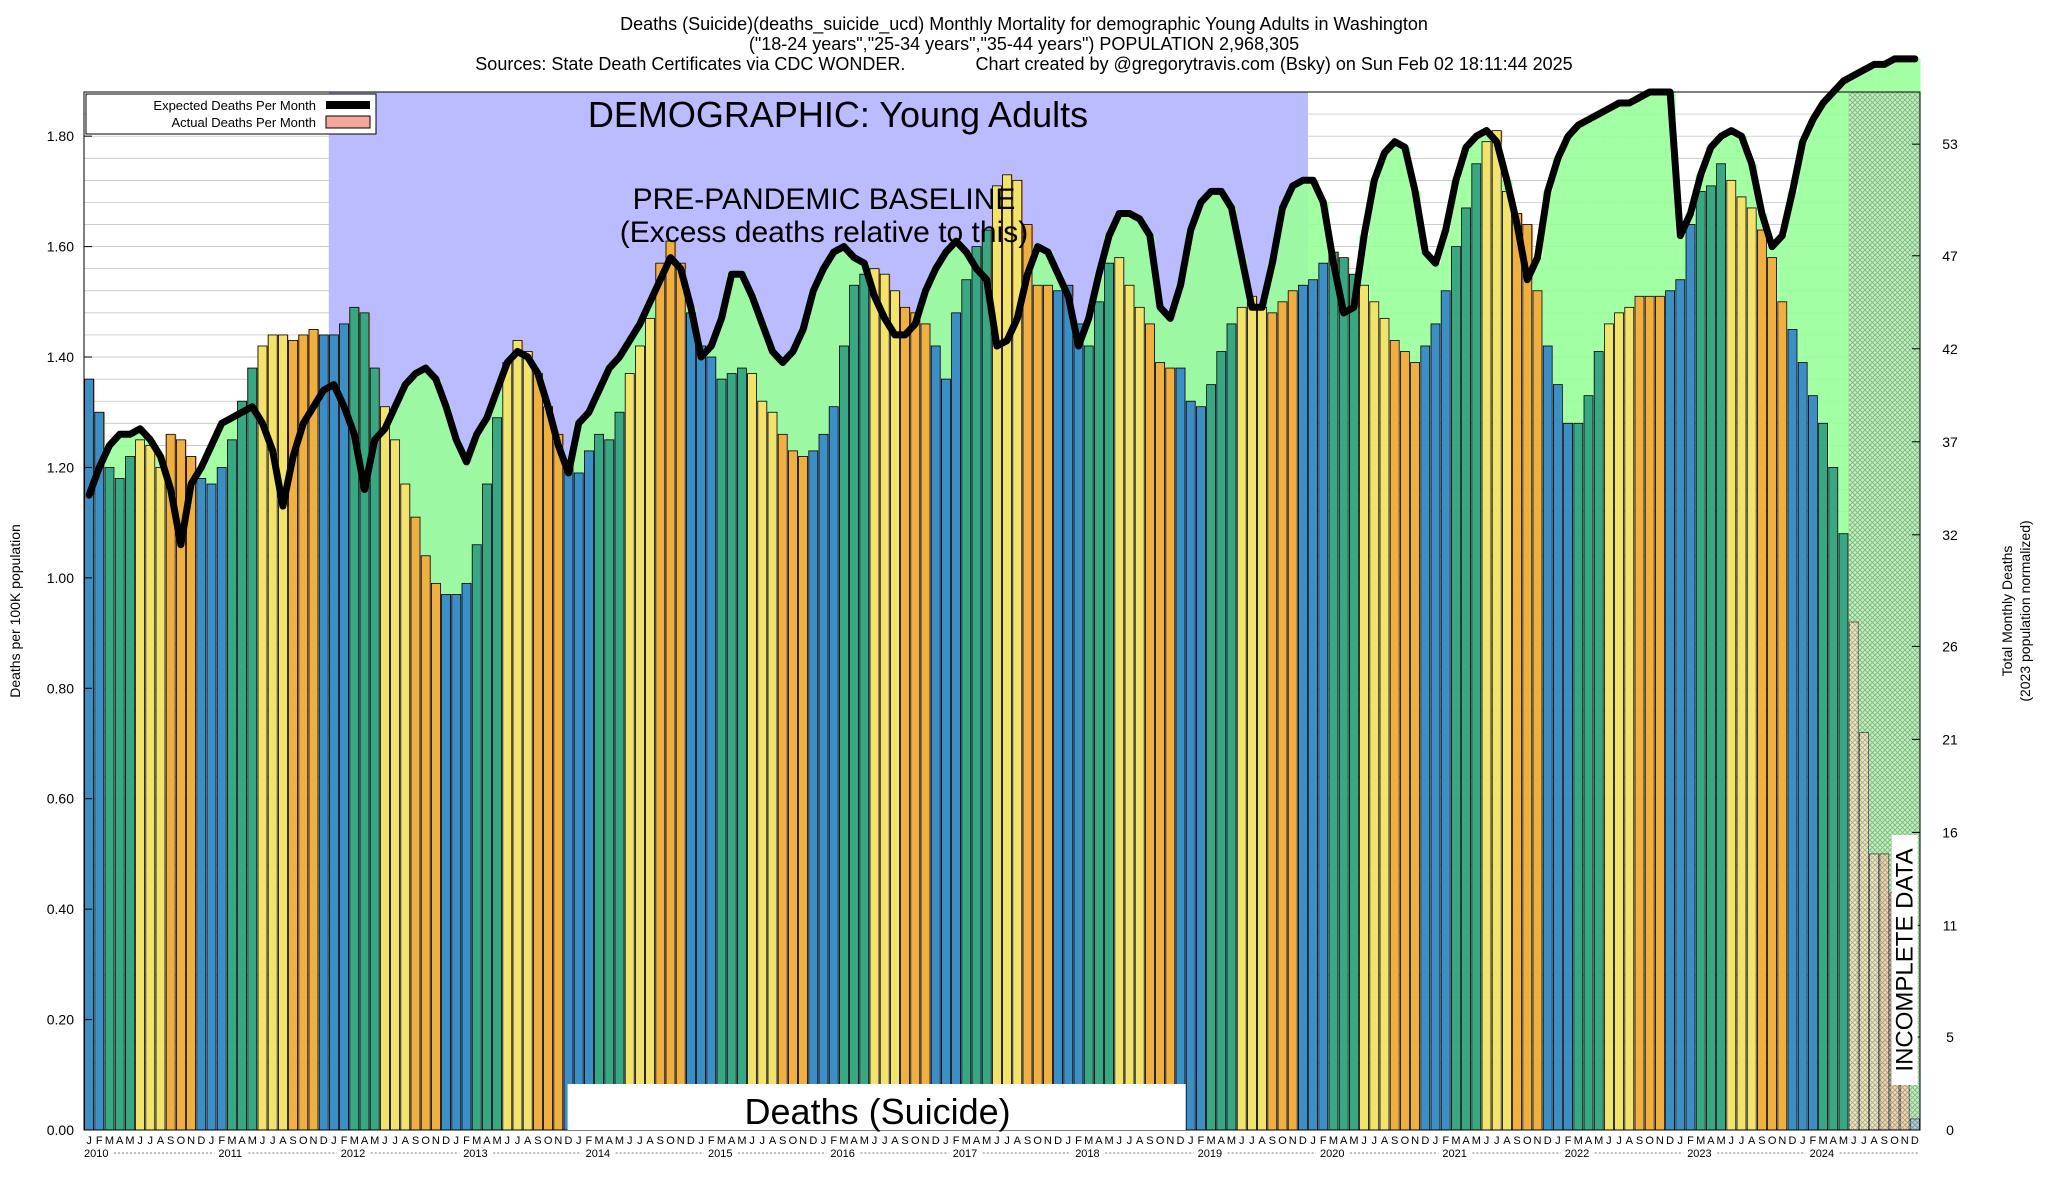 This screenshot has width=2048, height=1200. What do you see at coordinates (60, 688) in the screenshot?
I see `y-tick-label: 0.80` at bounding box center [60, 688].